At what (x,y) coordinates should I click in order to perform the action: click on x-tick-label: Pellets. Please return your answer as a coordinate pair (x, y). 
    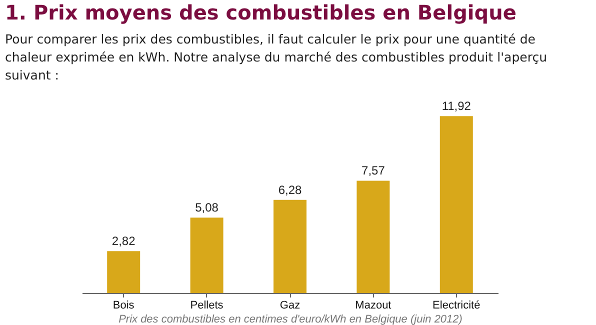
    Looking at the image, I should click on (207, 306).